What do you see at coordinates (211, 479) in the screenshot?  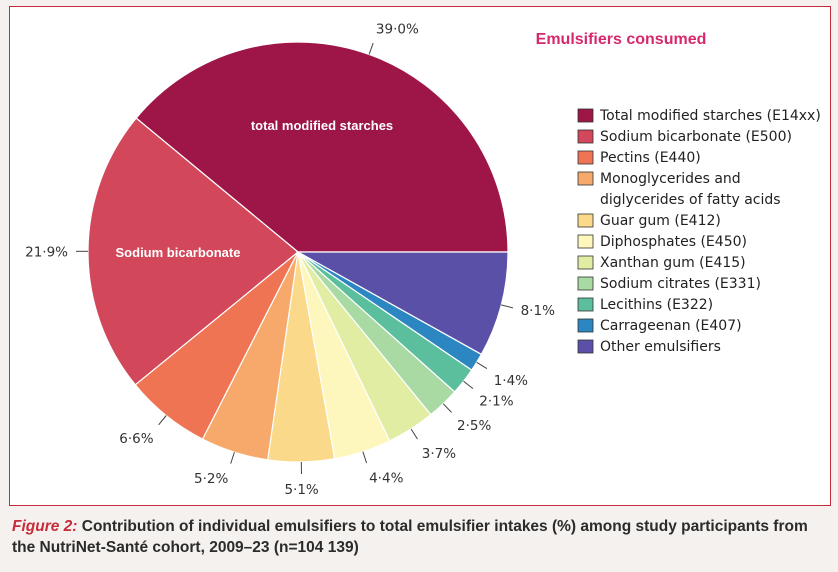 I see `percent-label: 5·2%` at bounding box center [211, 479].